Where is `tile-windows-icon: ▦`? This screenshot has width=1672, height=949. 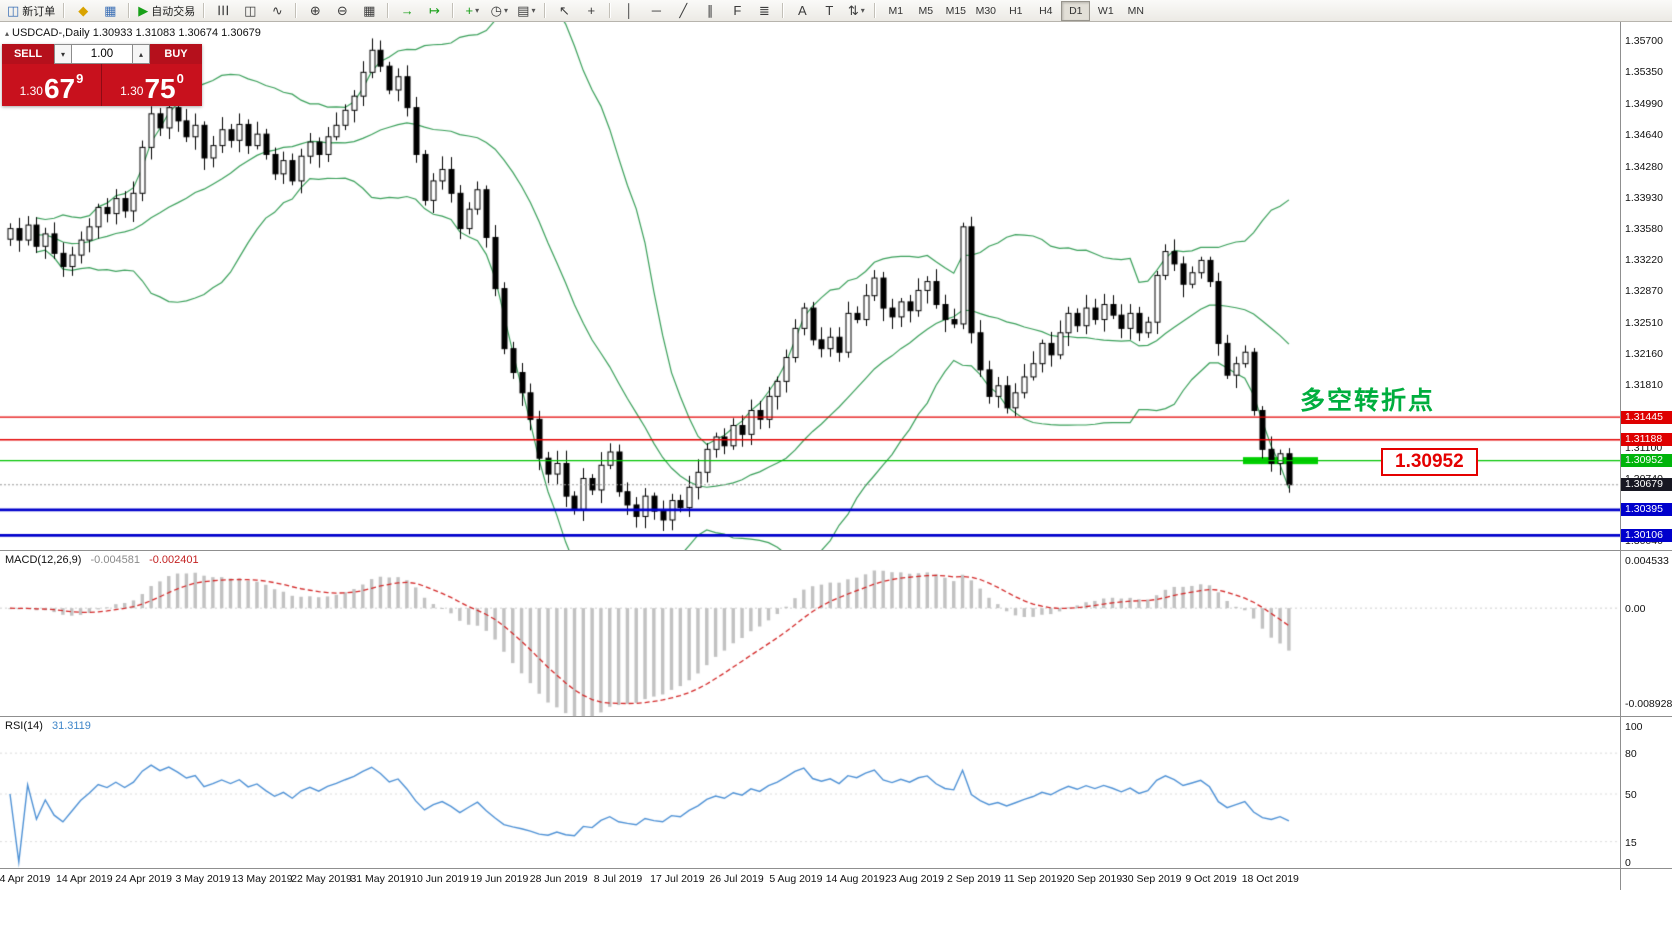
tile-windows-icon: ▦ is located at coordinates (369, 11).